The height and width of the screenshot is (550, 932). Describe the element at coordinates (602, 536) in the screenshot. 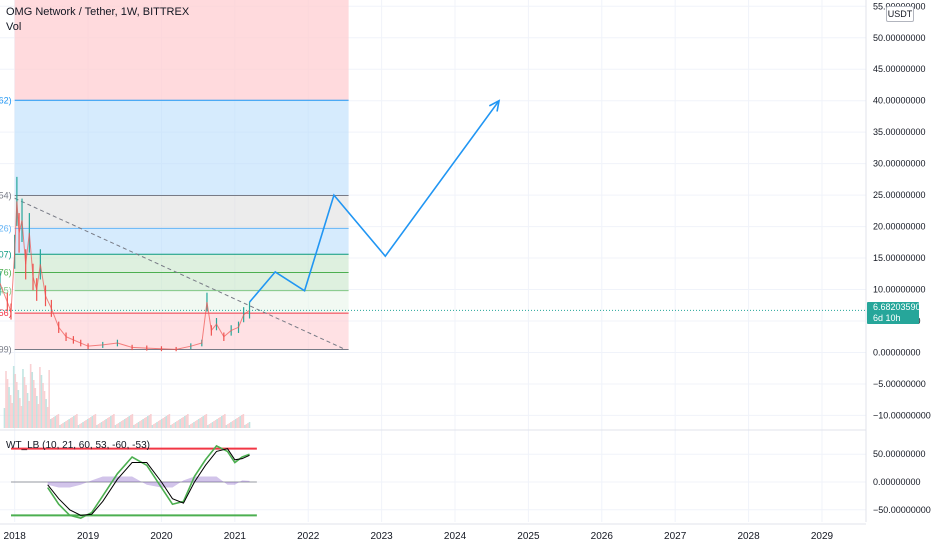

I see `time-axis-tick-label: 2026` at that location.